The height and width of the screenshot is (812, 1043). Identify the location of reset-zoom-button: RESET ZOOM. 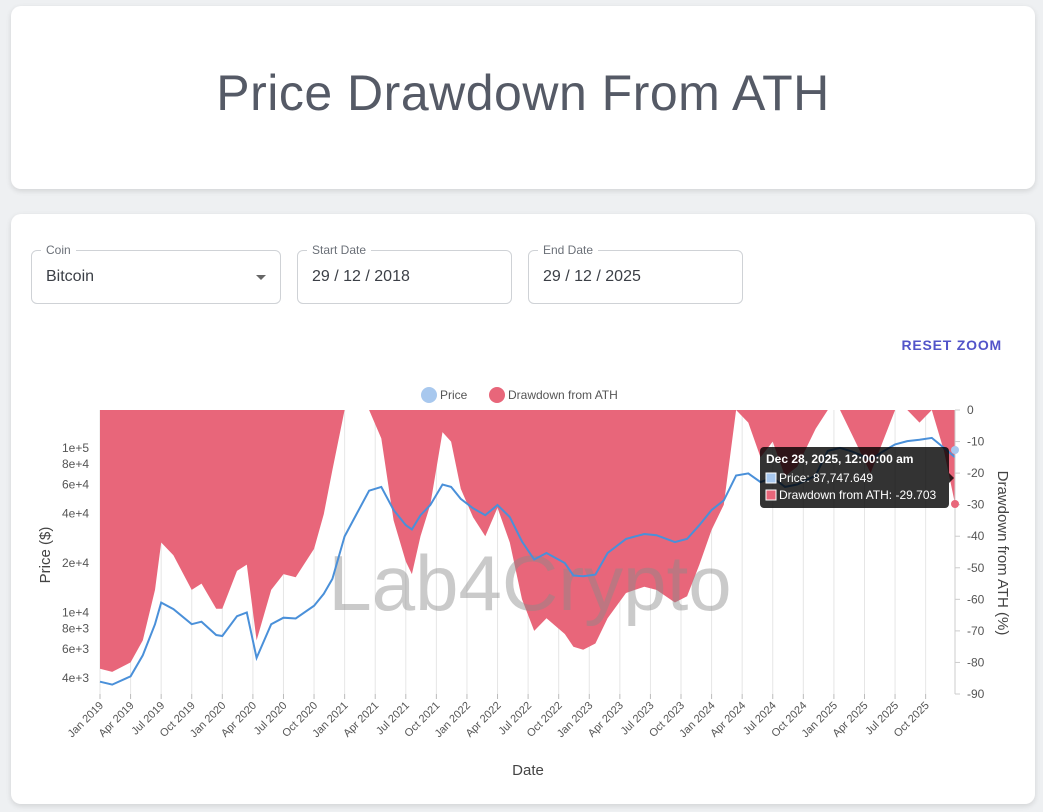
(951, 345).